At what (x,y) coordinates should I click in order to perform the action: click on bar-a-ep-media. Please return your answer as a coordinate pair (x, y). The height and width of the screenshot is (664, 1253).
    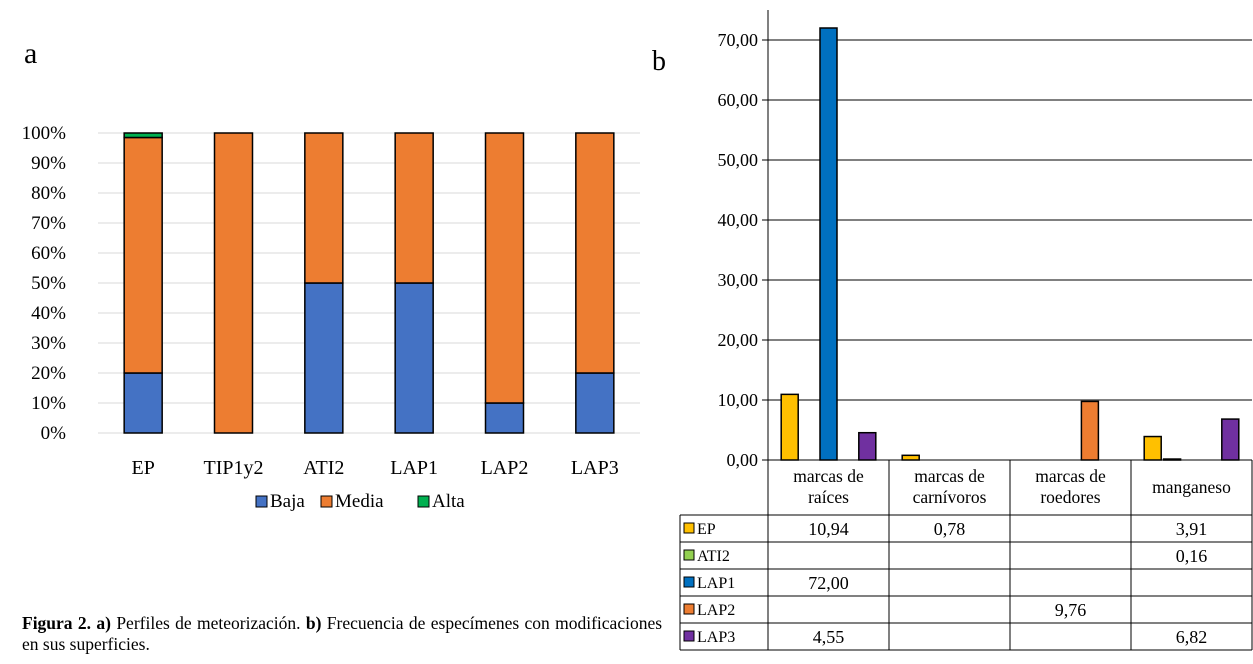
    Looking at the image, I should click on (143, 255).